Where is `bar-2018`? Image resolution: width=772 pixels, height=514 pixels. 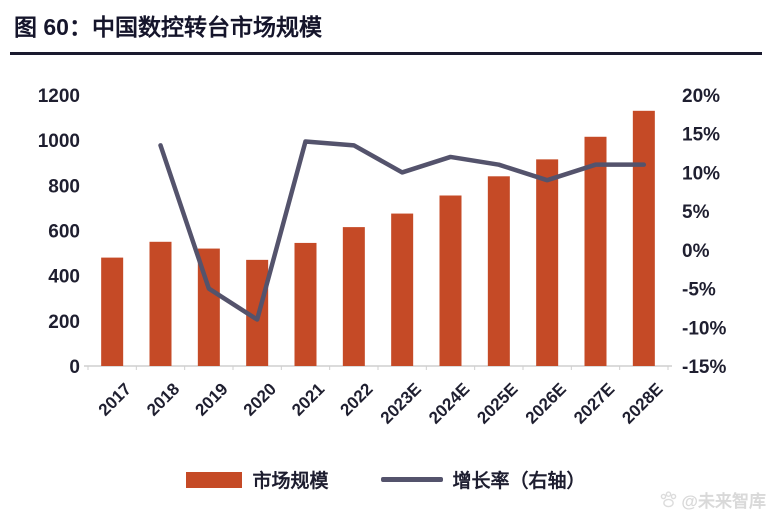
bar-2018 is located at coordinates (160, 303).